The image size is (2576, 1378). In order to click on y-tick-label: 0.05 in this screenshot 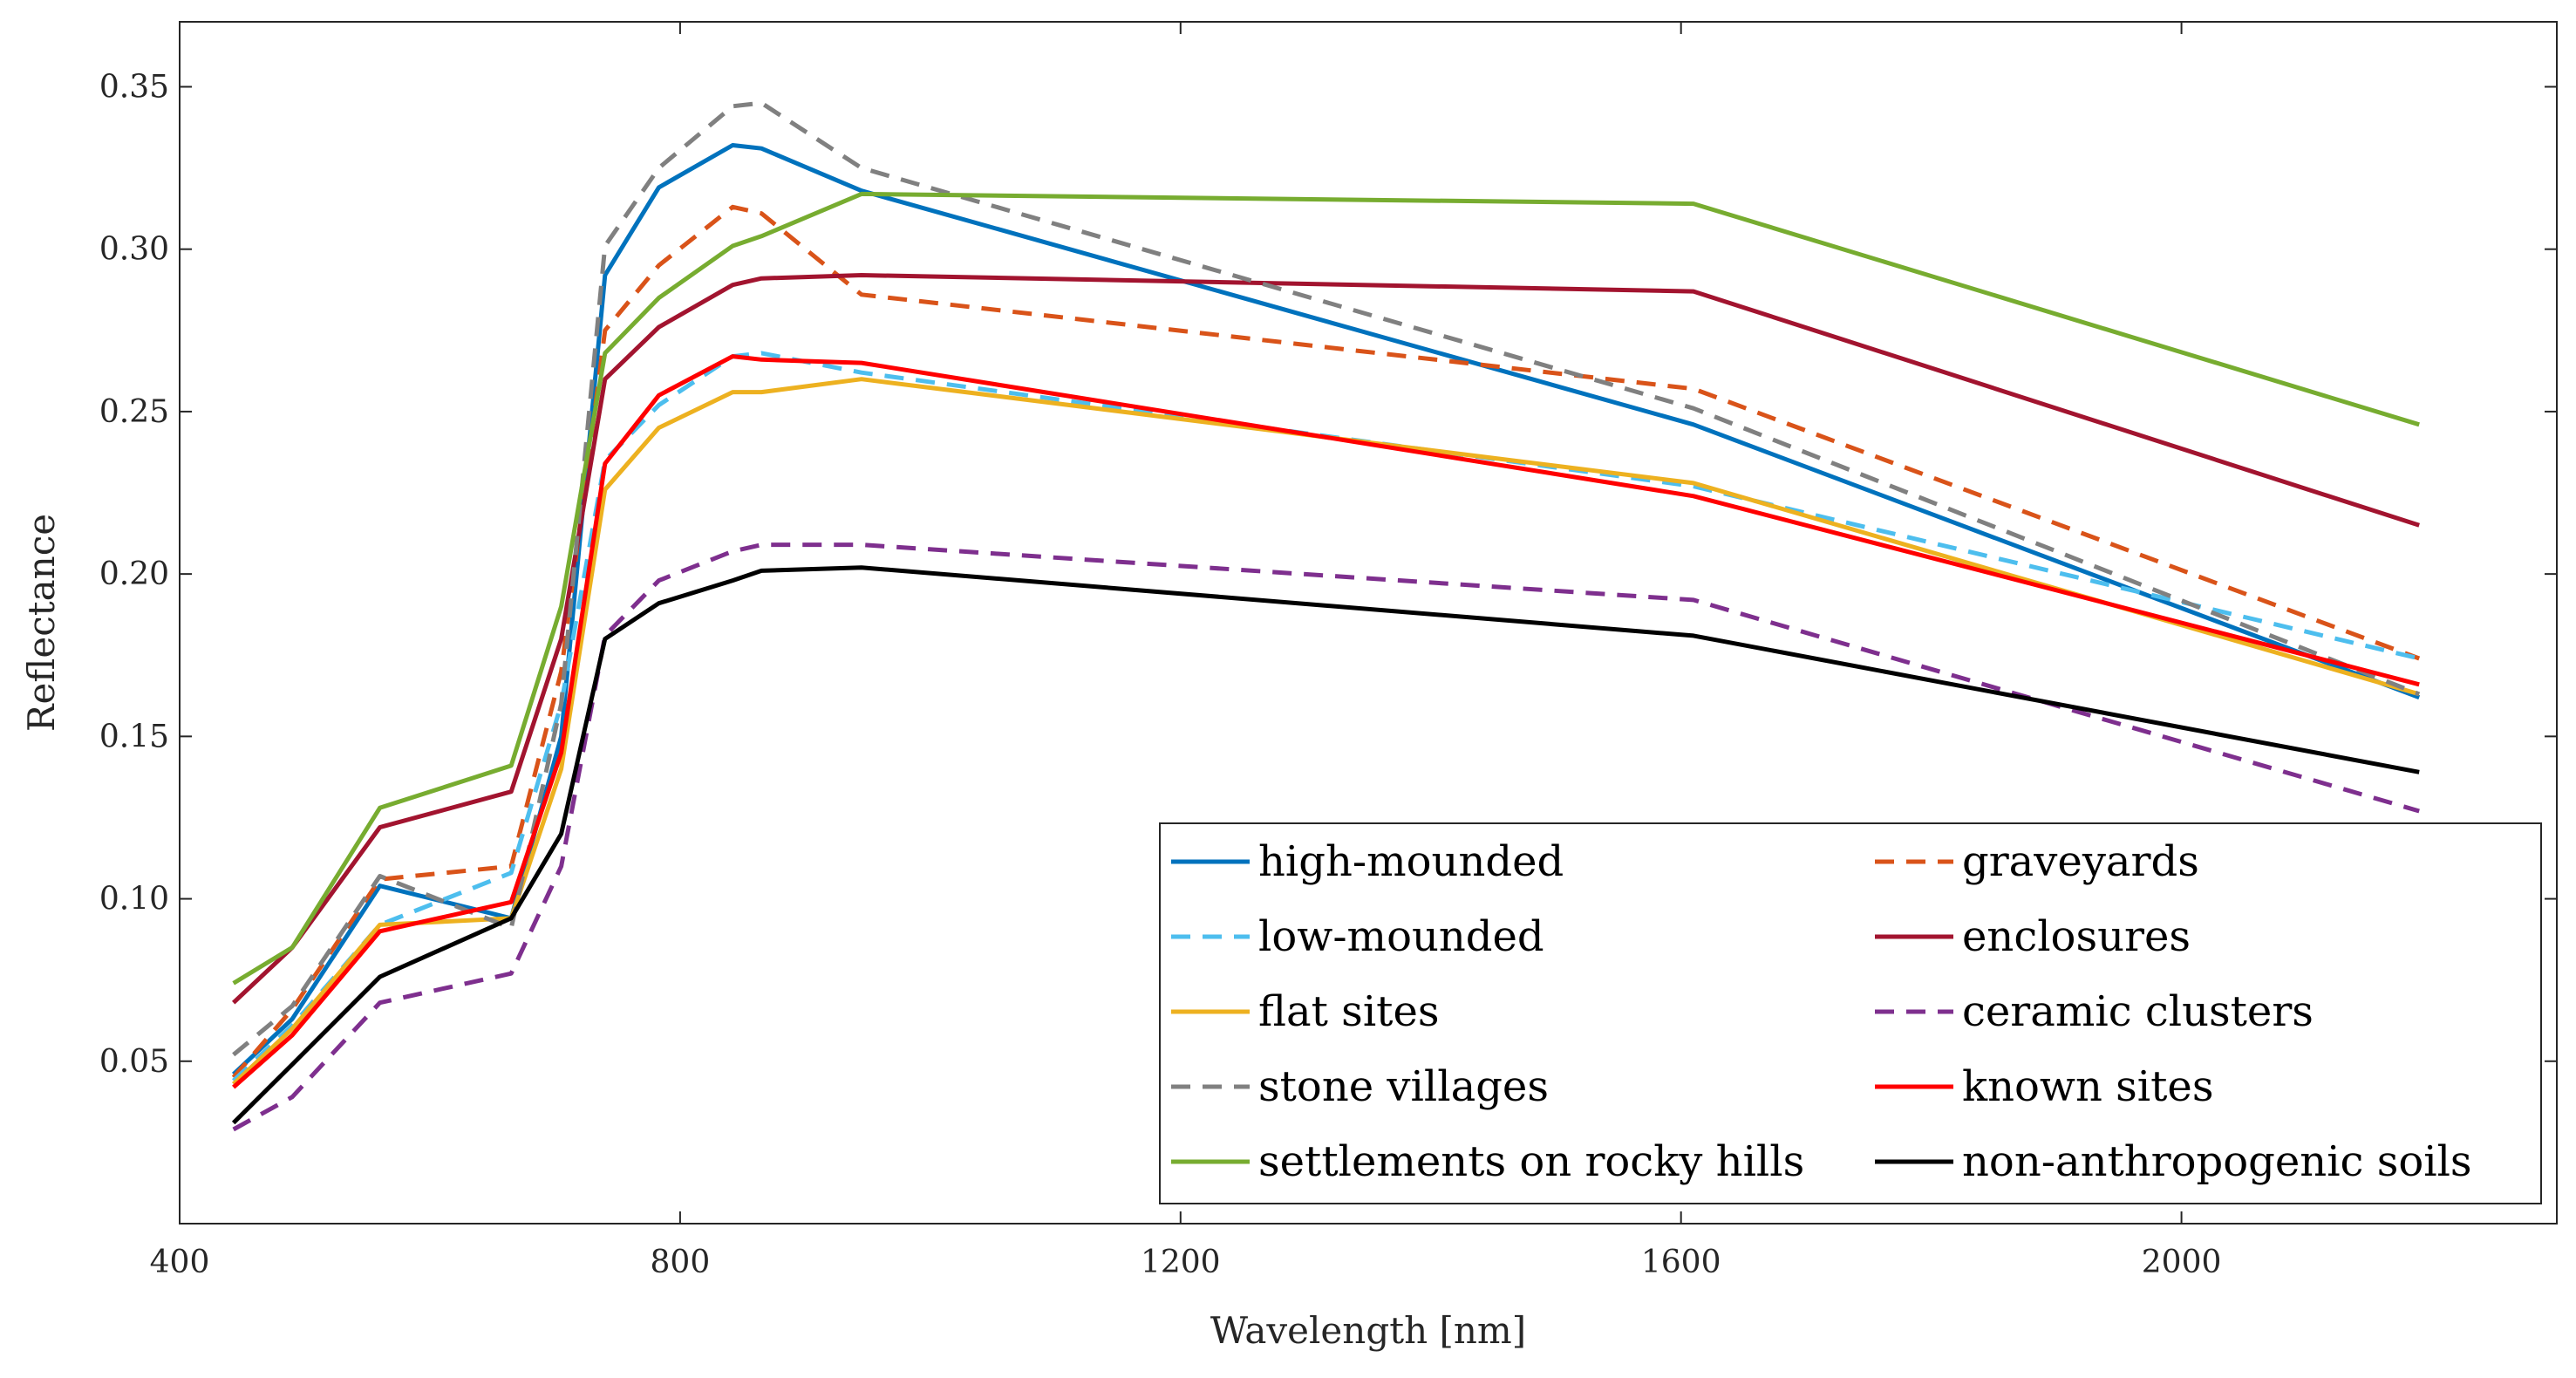, I will do `click(134, 1062)`.